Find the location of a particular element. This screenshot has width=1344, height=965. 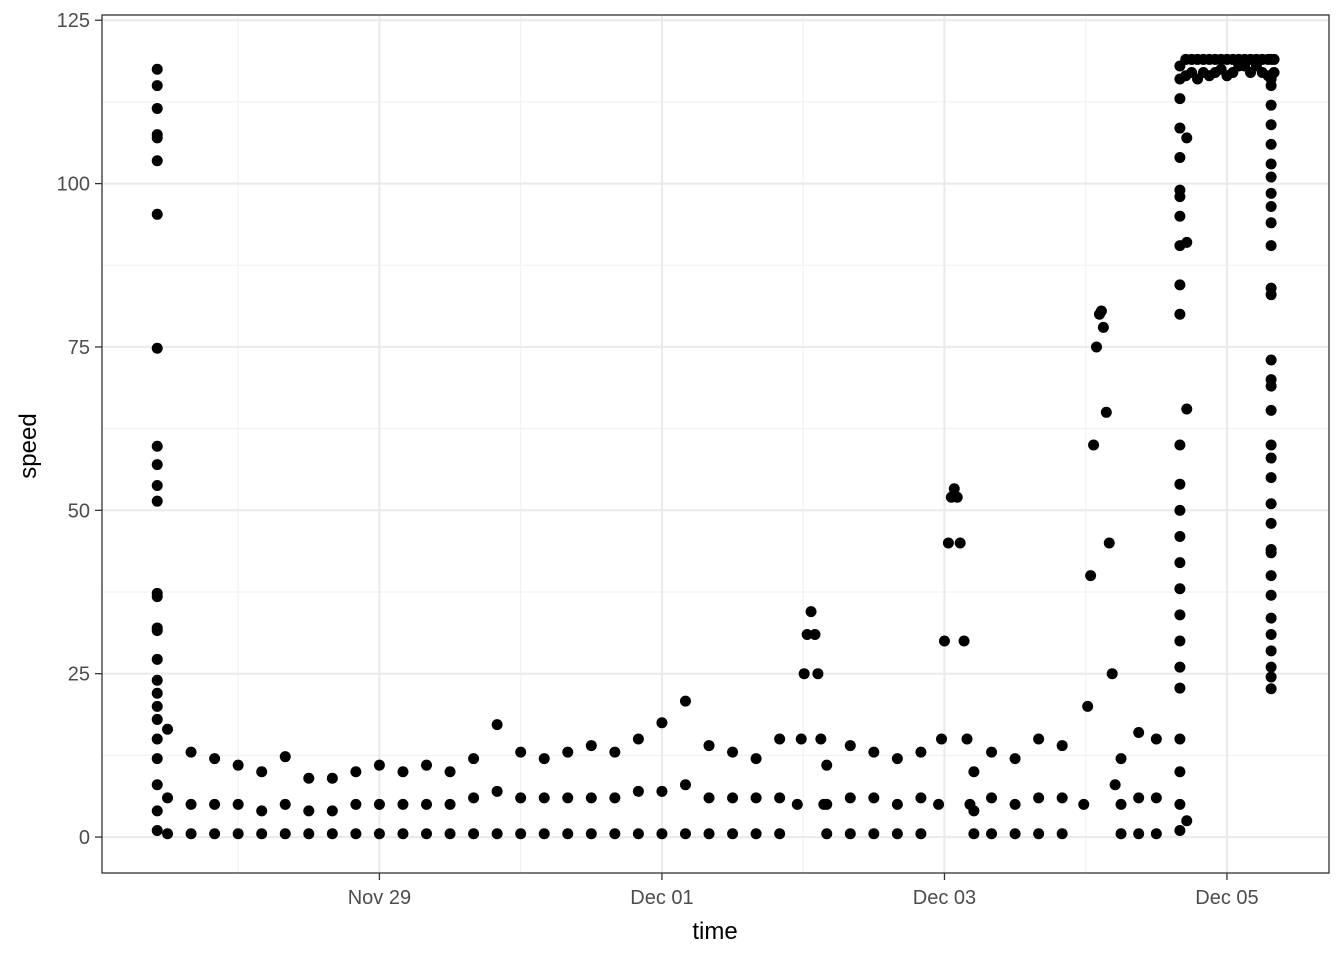

y-tick-label: 0 is located at coordinates (84, 838).